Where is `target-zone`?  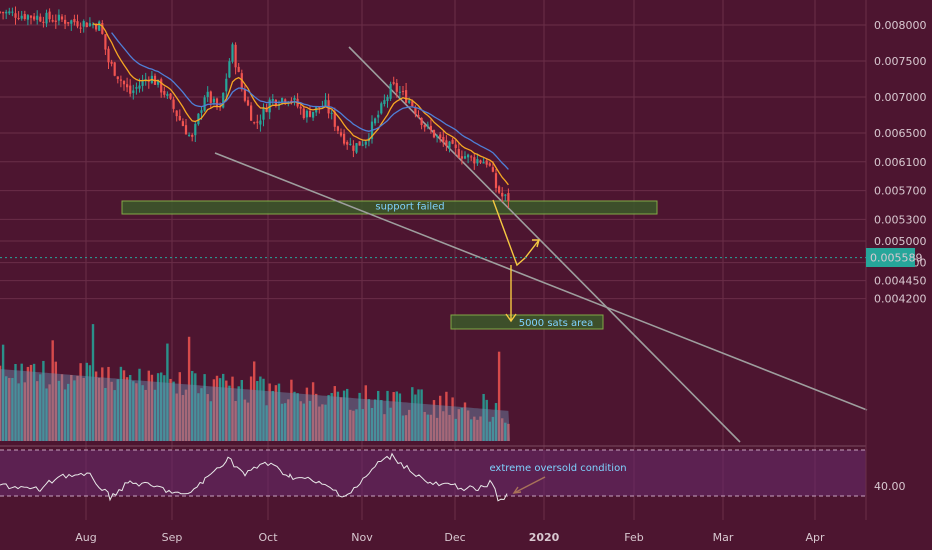 target-zone is located at coordinates (527, 322).